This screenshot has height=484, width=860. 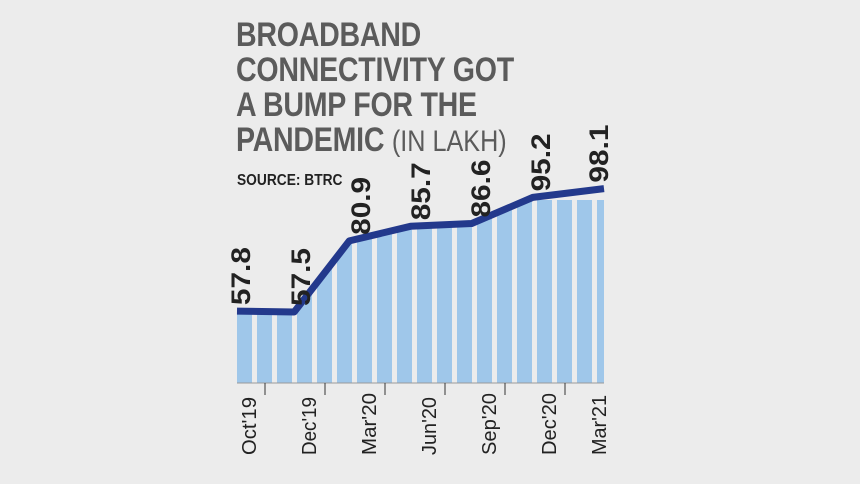 What do you see at coordinates (490, 424) in the screenshot?
I see `x-axis-label: Sep'20` at bounding box center [490, 424].